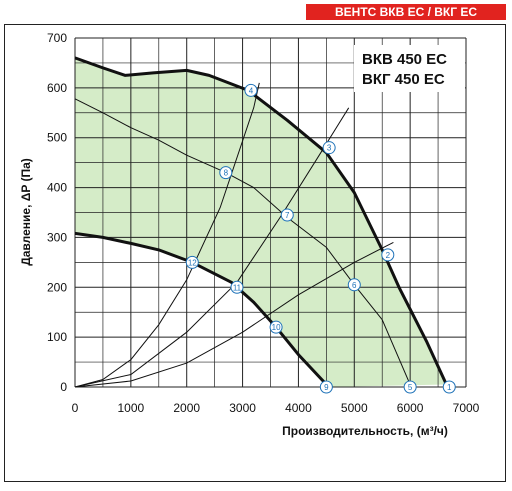 The image size is (512, 491). I want to click on brand-tag: ВЕНТС ВКВ ЕС / ВКГ ЕС, so click(406, 12).